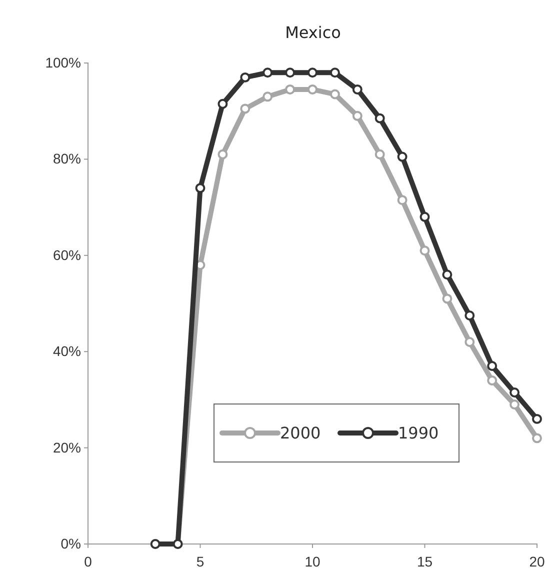 The width and height of the screenshot is (545, 581). I want to click on y-tick-label: 100%, so click(63, 62).